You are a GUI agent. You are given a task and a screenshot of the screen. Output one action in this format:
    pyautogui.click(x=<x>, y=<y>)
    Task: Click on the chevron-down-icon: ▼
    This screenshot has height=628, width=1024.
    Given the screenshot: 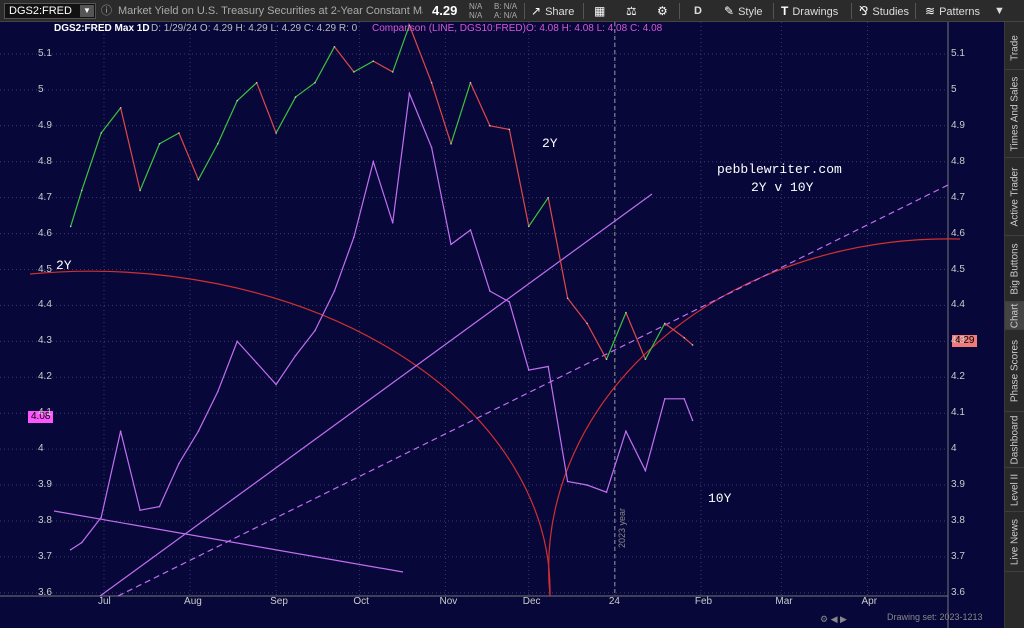 What is the action you would take?
    pyautogui.click(x=87, y=11)
    